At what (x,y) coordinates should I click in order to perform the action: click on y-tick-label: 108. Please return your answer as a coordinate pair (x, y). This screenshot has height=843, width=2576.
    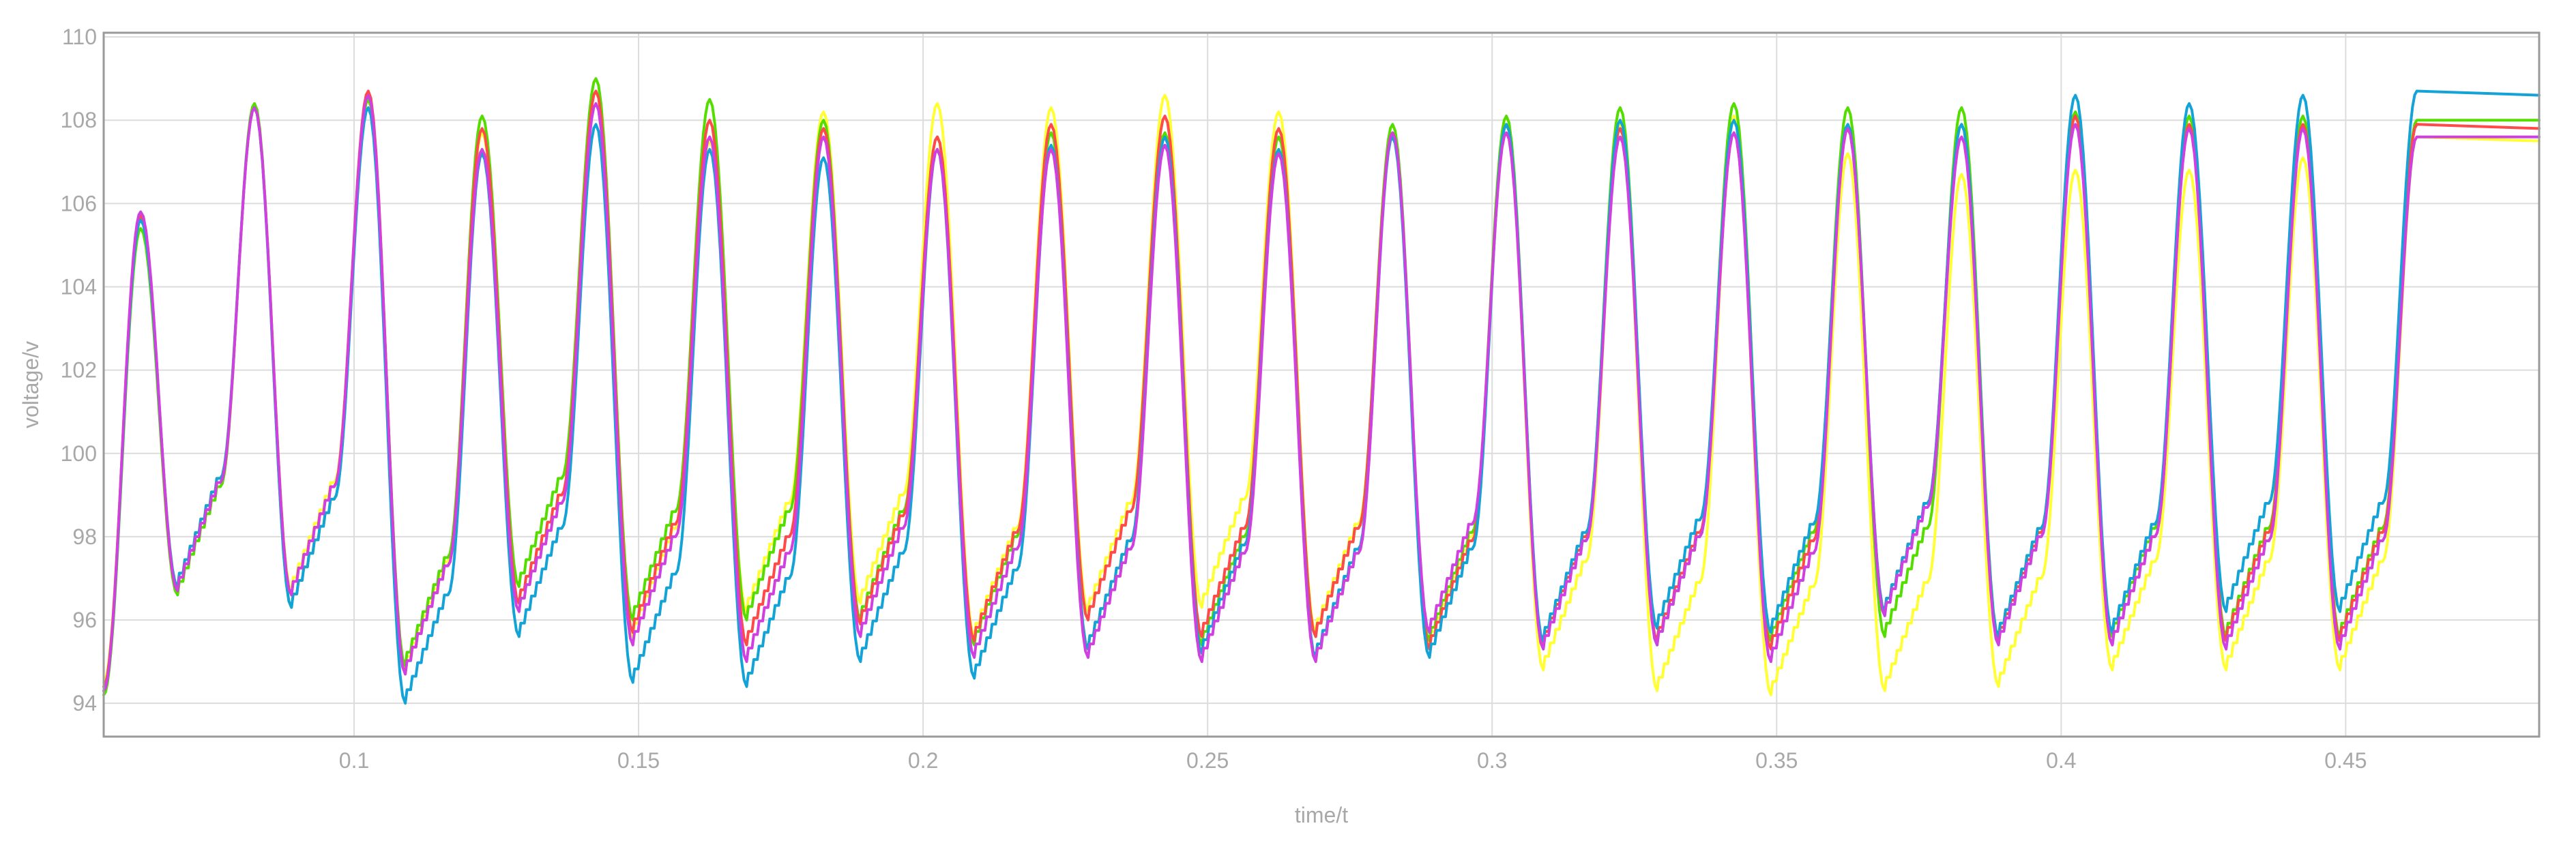
    Looking at the image, I should click on (79, 120).